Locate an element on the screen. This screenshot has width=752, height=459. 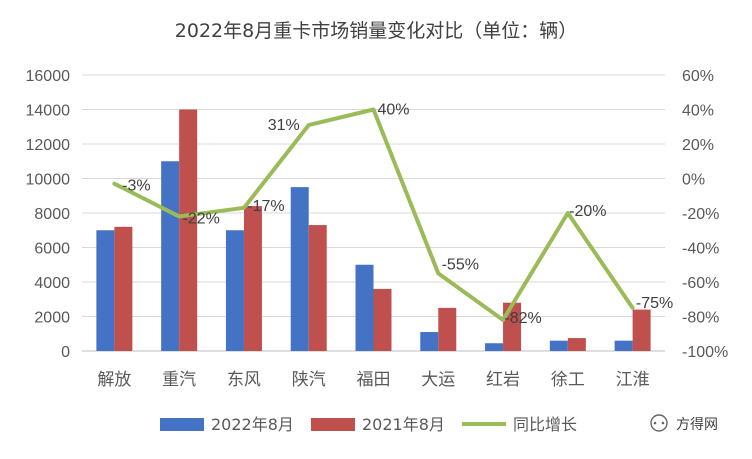
data-label: -3% is located at coordinates (136, 186).